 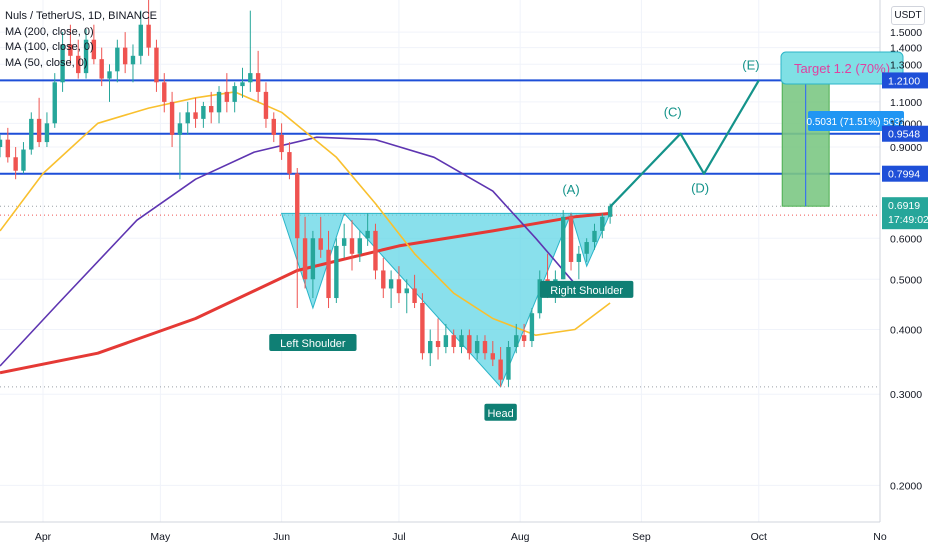 I want to click on wave-label: (A), so click(x=570, y=189).